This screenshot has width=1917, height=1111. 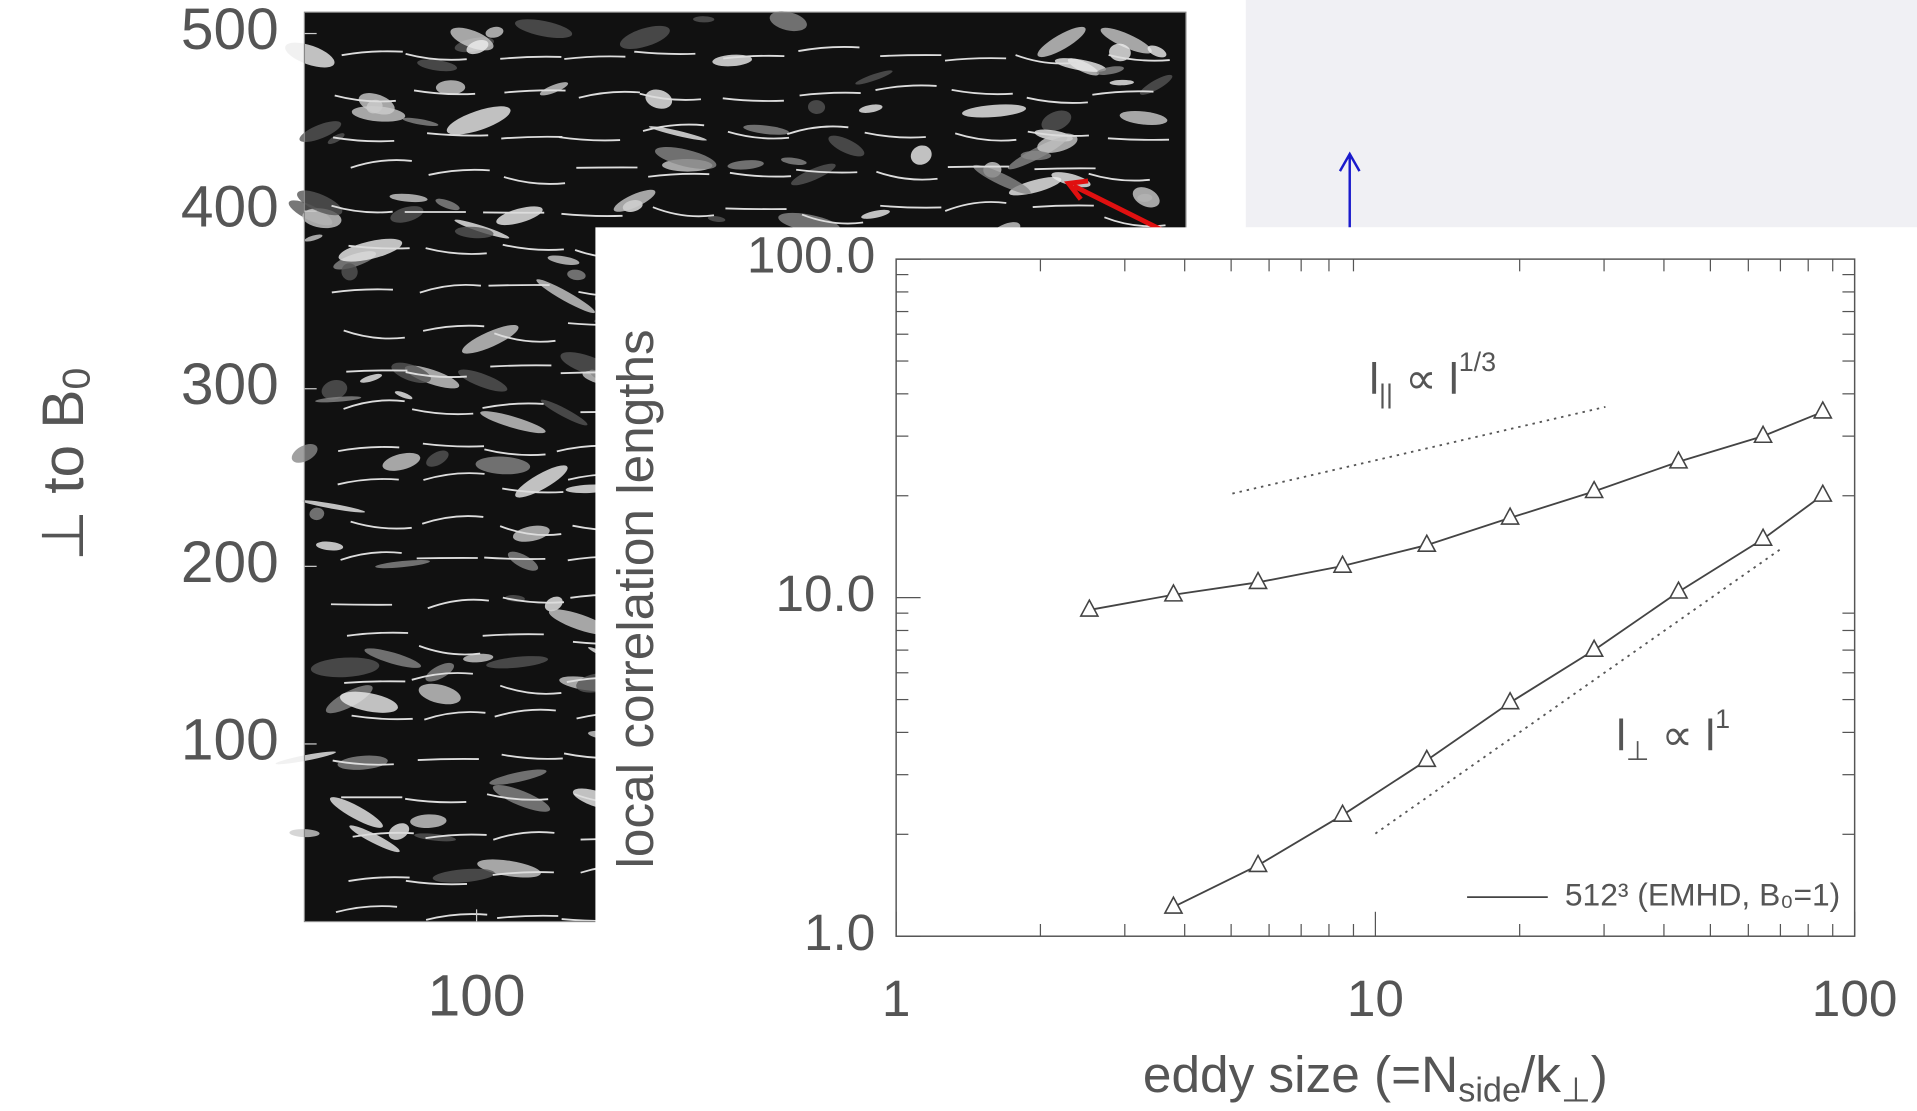 I want to click on gray-panel, so click(x=1581, y=114).